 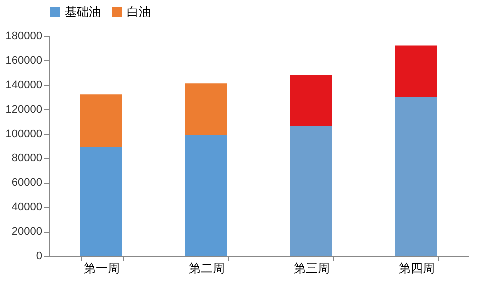 What do you see at coordinates (27, 158) in the screenshot?
I see `y-tick-label: 80000` at bounding box center [27, 158].